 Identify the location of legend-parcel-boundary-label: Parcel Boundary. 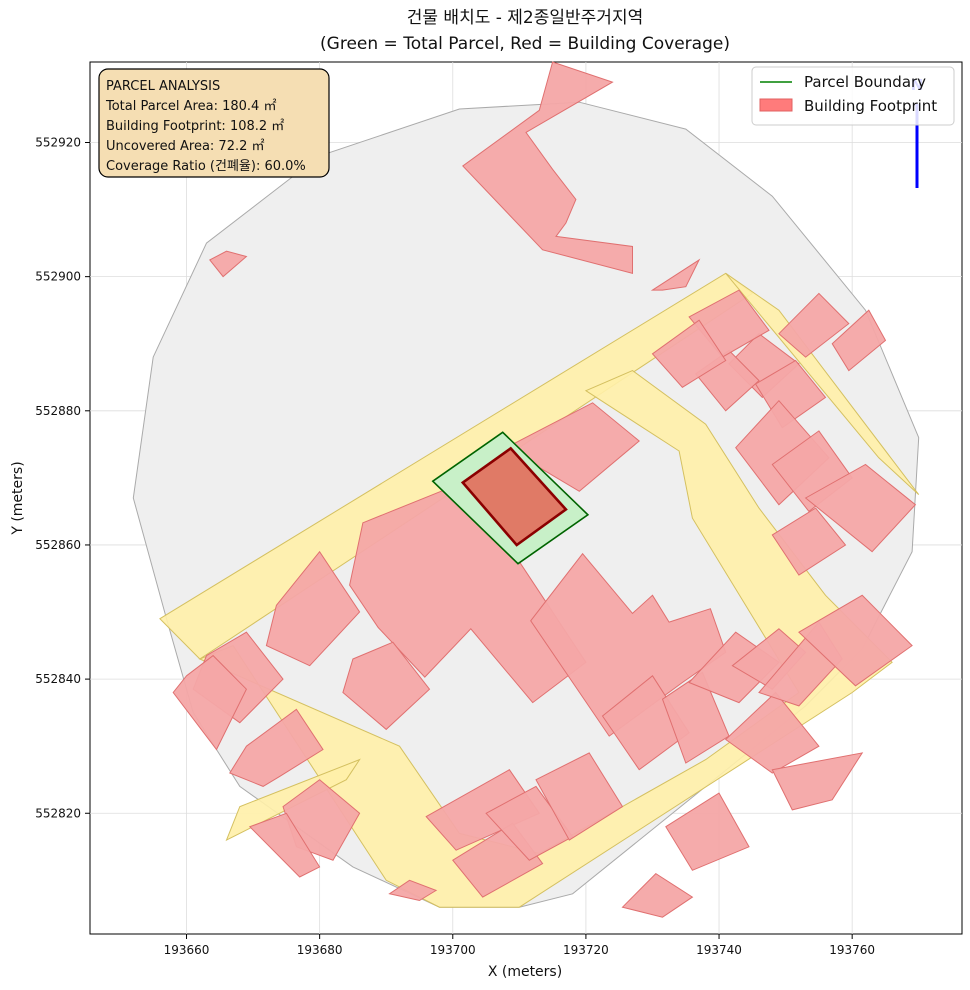
(865, 82).